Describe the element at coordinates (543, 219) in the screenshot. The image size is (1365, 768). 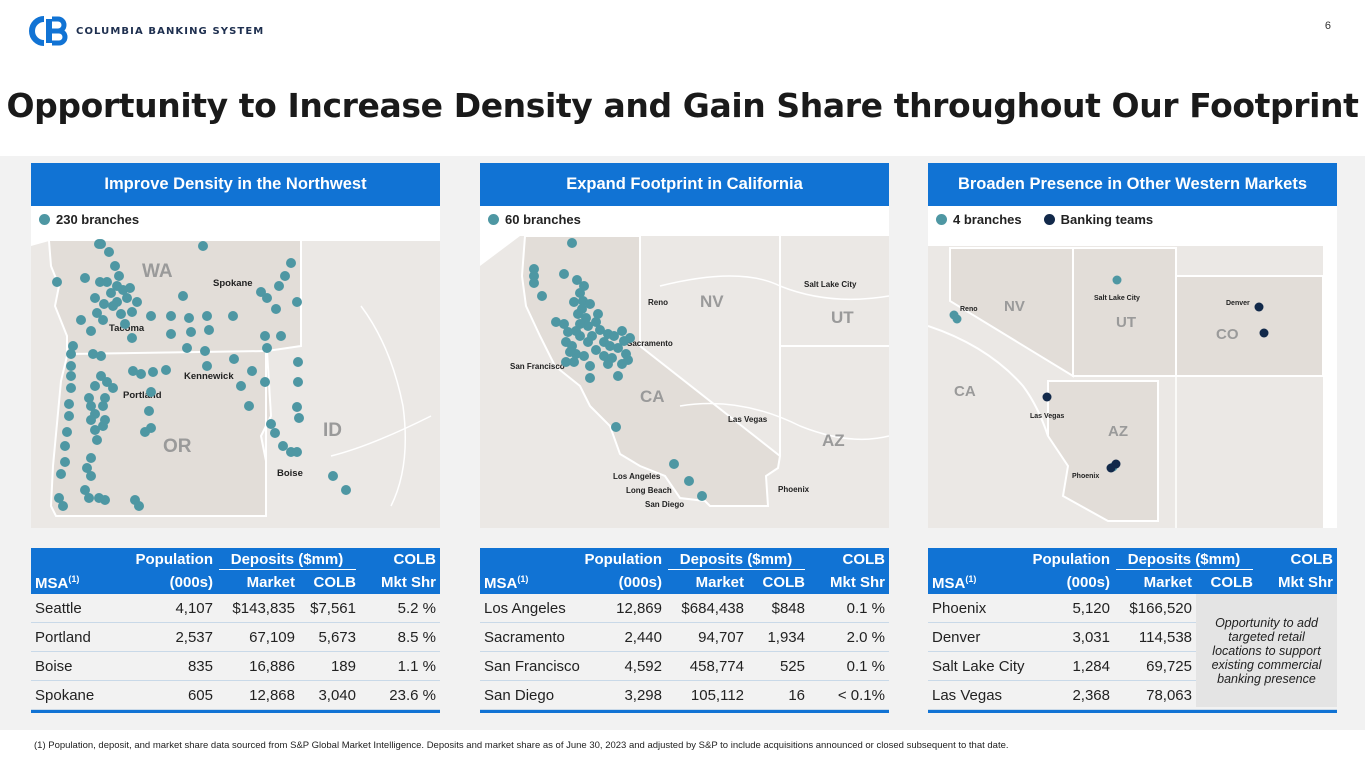
I see `legend-label: 60 branches` at that location.